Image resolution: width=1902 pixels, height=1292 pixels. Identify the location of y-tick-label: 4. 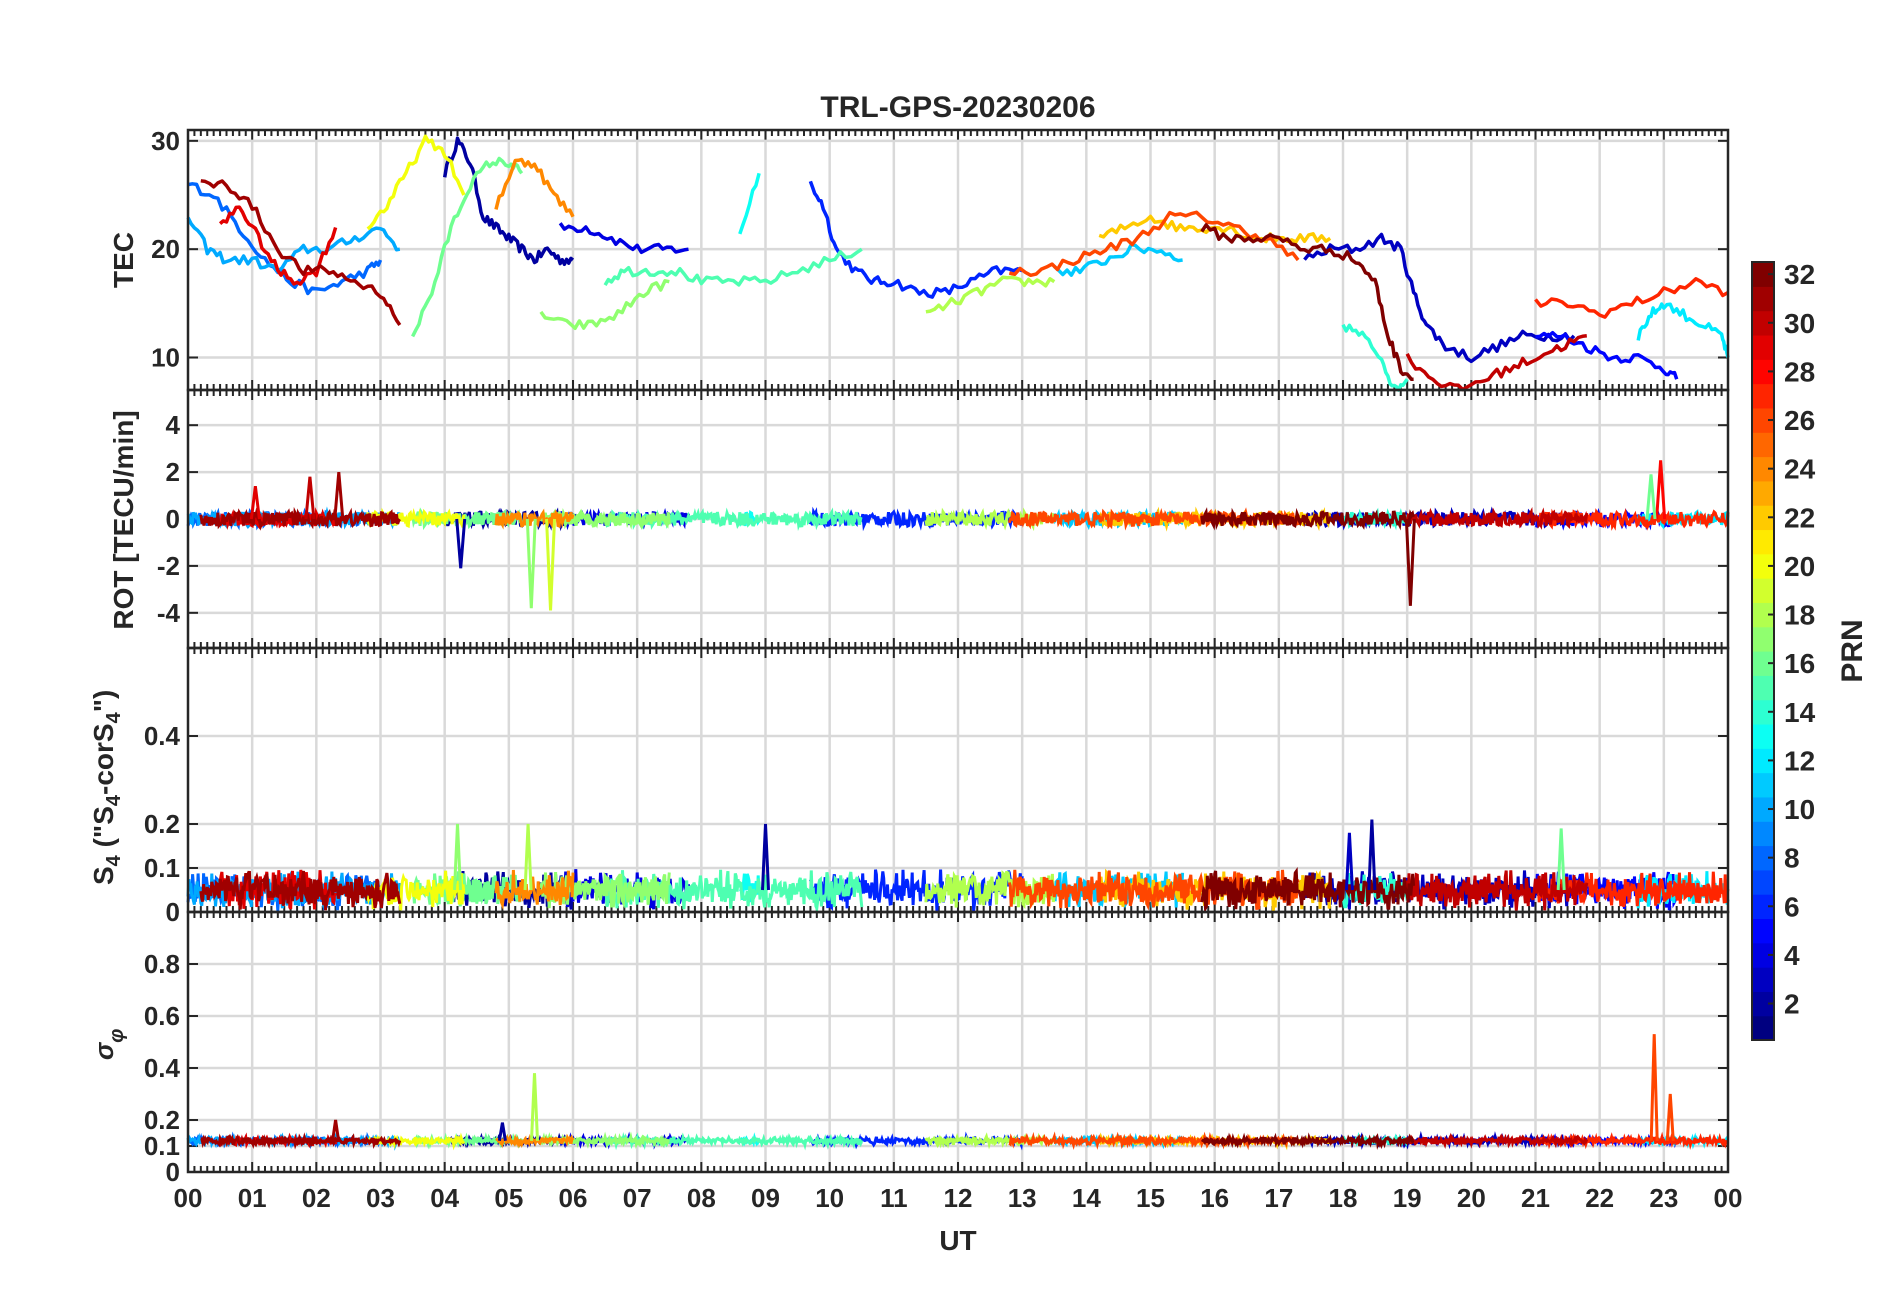
(173, 425).